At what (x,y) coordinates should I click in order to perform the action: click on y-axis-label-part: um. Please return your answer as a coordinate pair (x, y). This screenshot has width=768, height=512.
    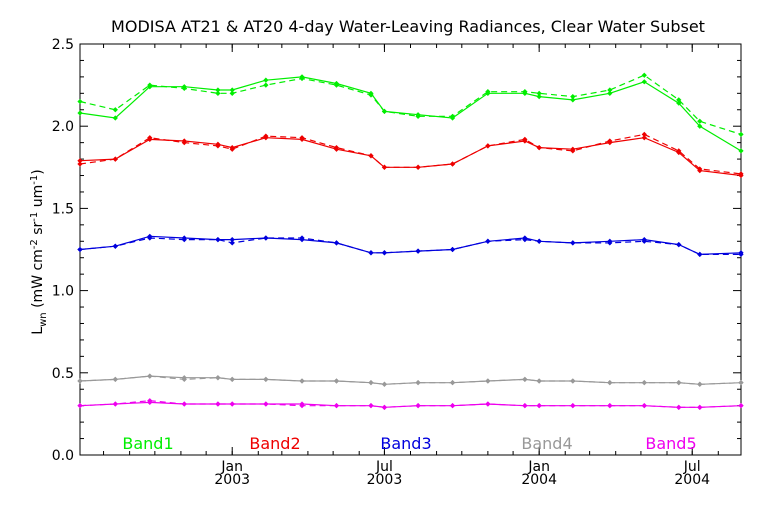
    Looking at the image, I should click on (38, 198).